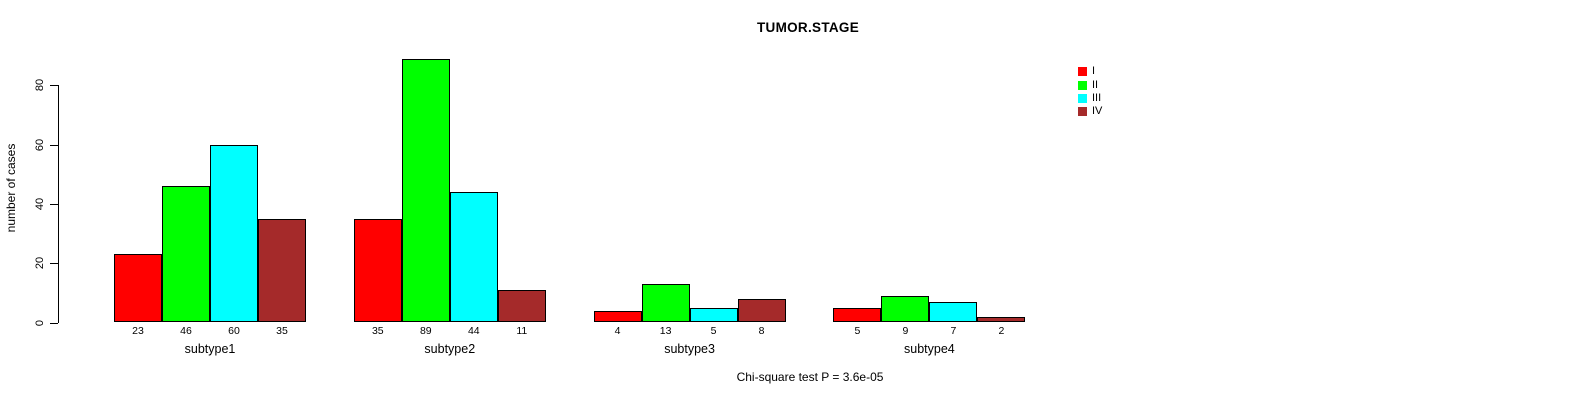 This screenshot has width=1590, height=400. Describe the element at coordinates (40, 144) in the screenshot. I see `y-axis-tick-label: 60` at that location.